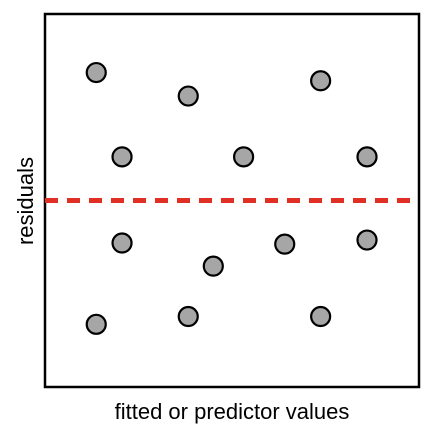  Describe the element at coordinates (232, 411) in the screenshot. I see `x-axis-label: fitted or predictor values` at that location.